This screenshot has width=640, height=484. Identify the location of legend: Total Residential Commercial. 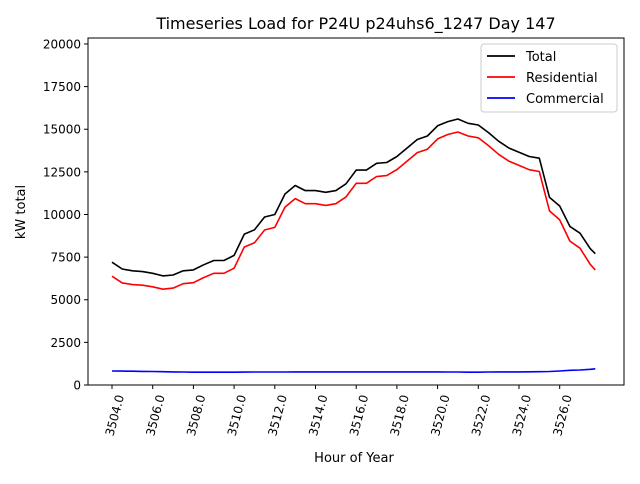
(549, 78).